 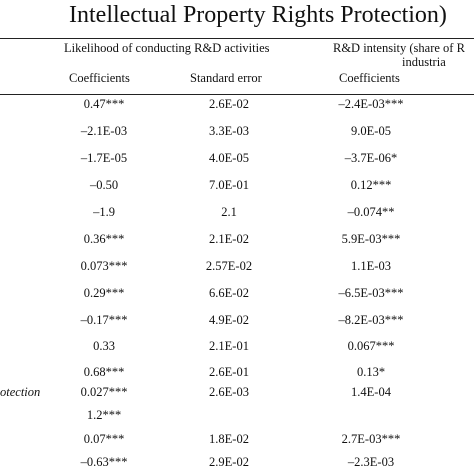 What do you see at coordinates (229, 392) in the screenshot?
I see `cell-standard-error: 2.6E-03` at bounding box center [229, 392].